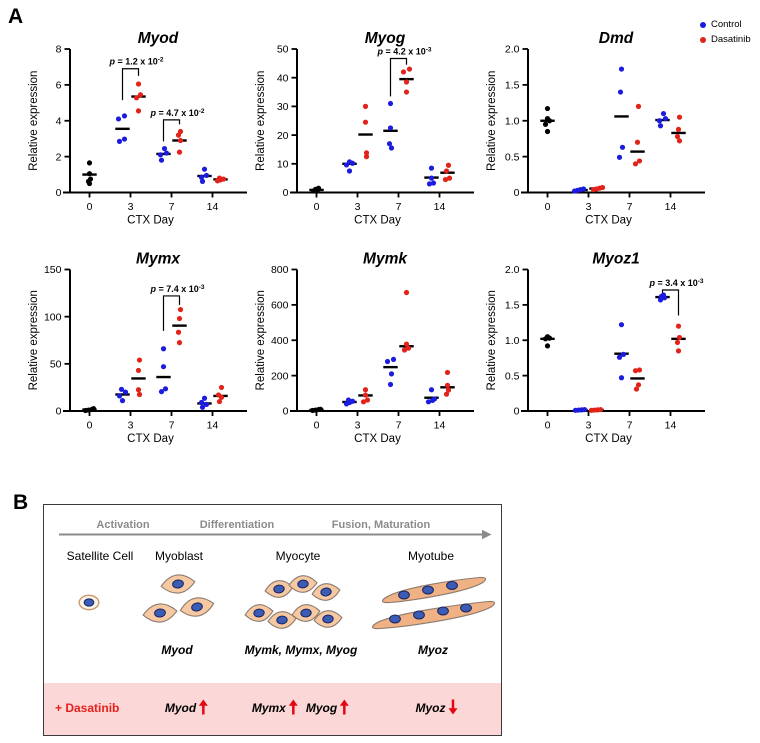 This screenshot has width=760, height=743. Describe the element at coordinates (283, 78) in the screenshot. I see `y-tick-label: 40` at that location.